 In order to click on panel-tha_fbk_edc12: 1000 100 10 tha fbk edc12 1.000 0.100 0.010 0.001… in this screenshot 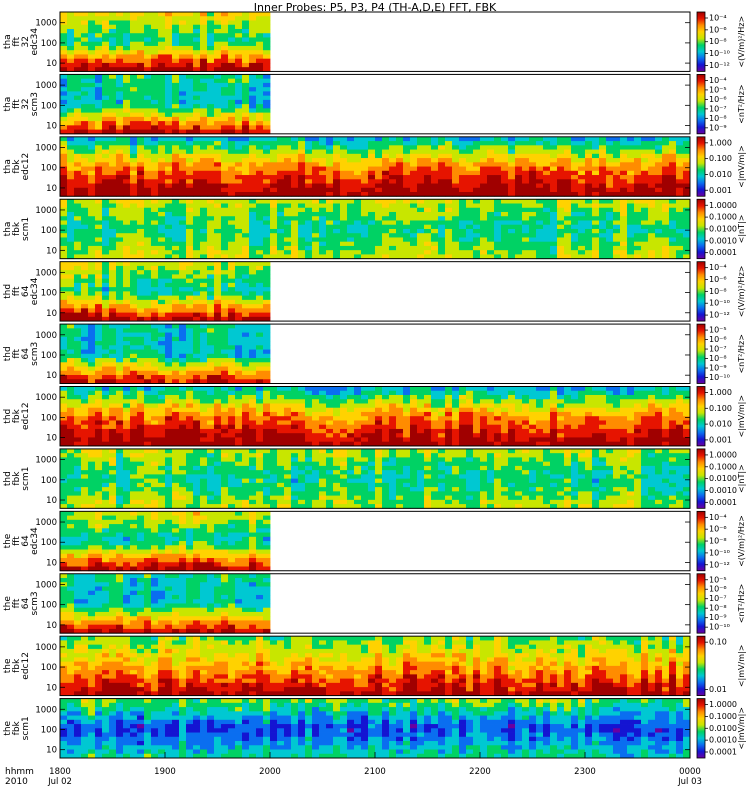, I will do `click(374, 166)`.